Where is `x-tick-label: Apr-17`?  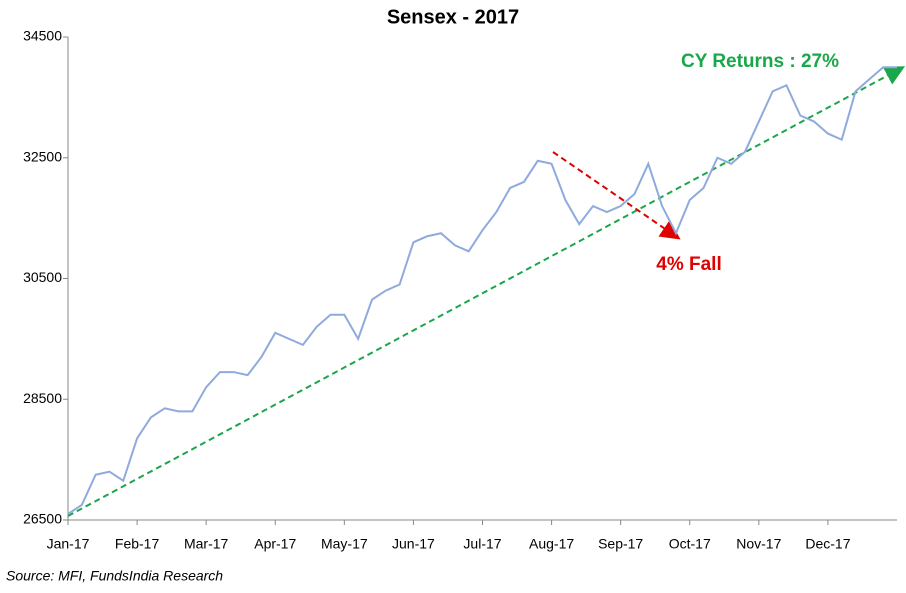
x-tick-label: Apr-17 is located at coordinates (275, 544).